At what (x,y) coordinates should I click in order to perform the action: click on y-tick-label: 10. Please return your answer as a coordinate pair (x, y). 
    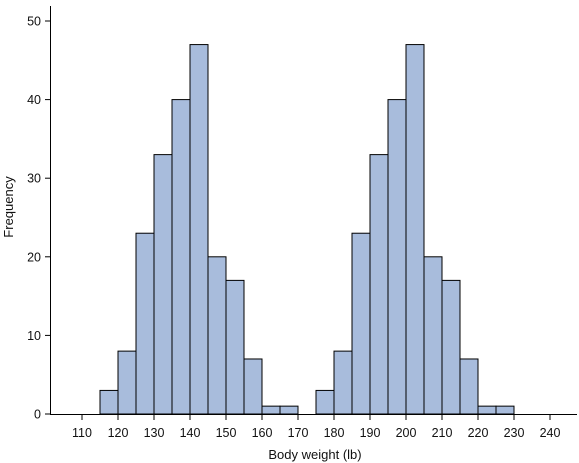
    Looking at the image, I should click on (34, 336).